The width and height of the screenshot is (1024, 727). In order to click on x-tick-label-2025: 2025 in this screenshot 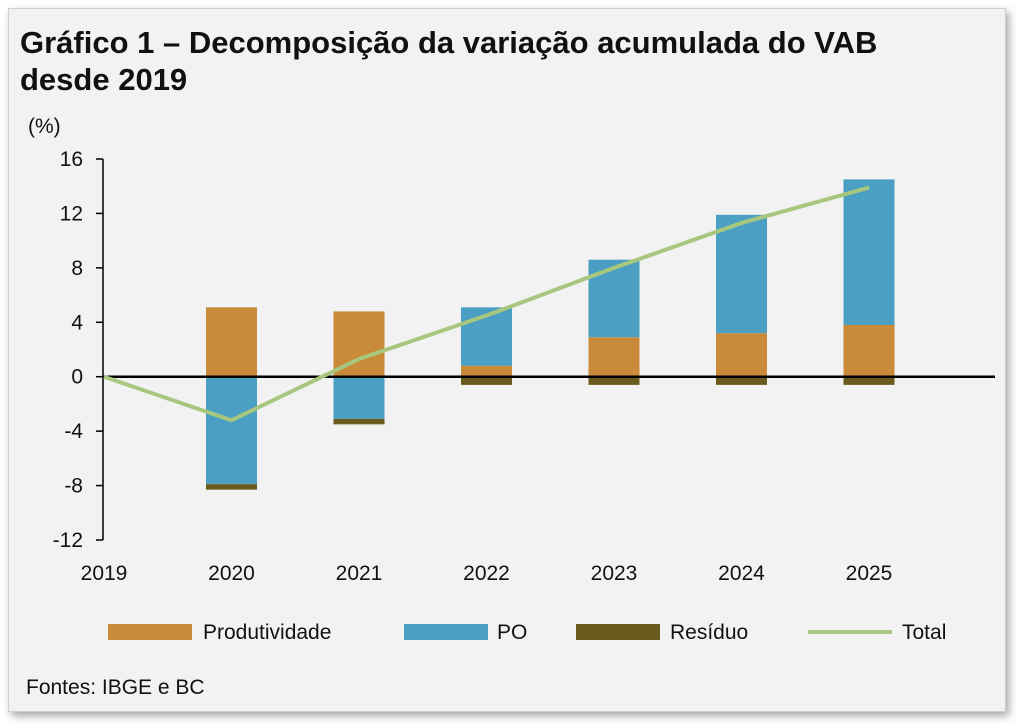, I will do `click(869, 573)`.